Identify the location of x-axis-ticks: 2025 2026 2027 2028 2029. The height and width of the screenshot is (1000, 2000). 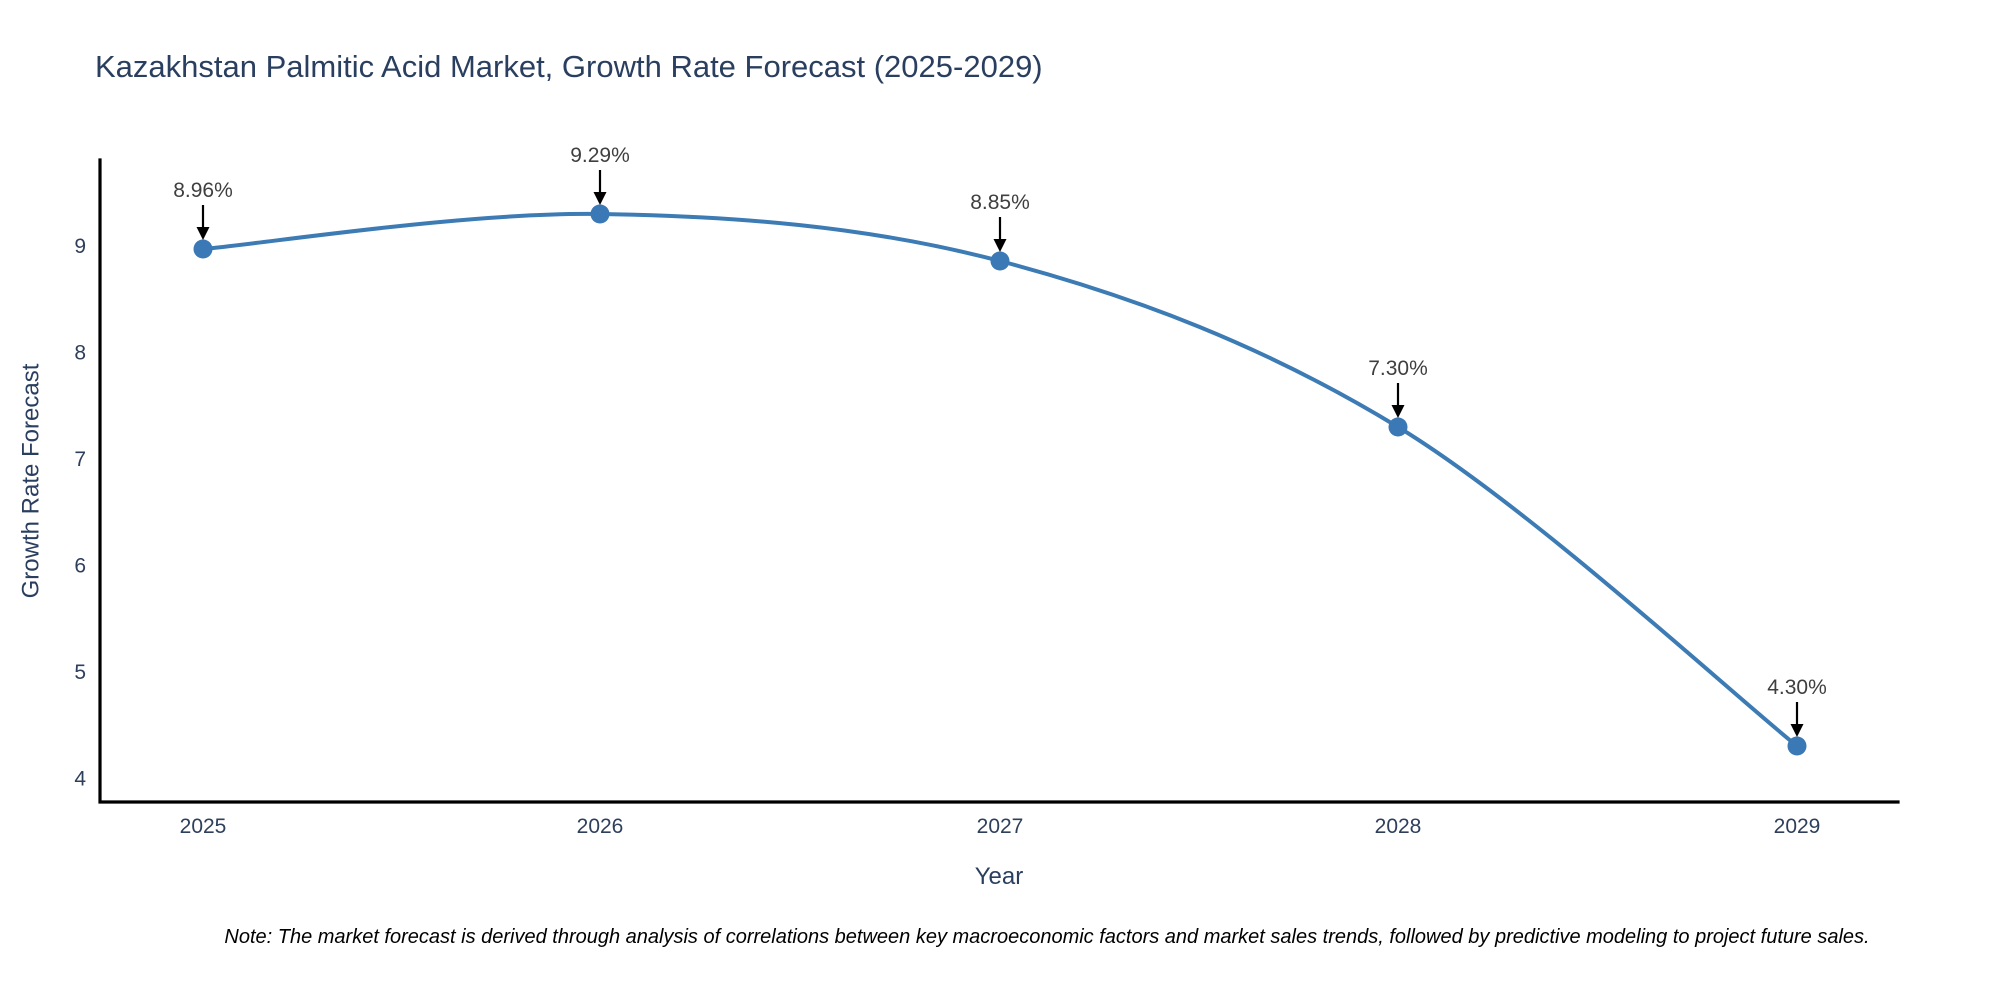
(1000, 826).